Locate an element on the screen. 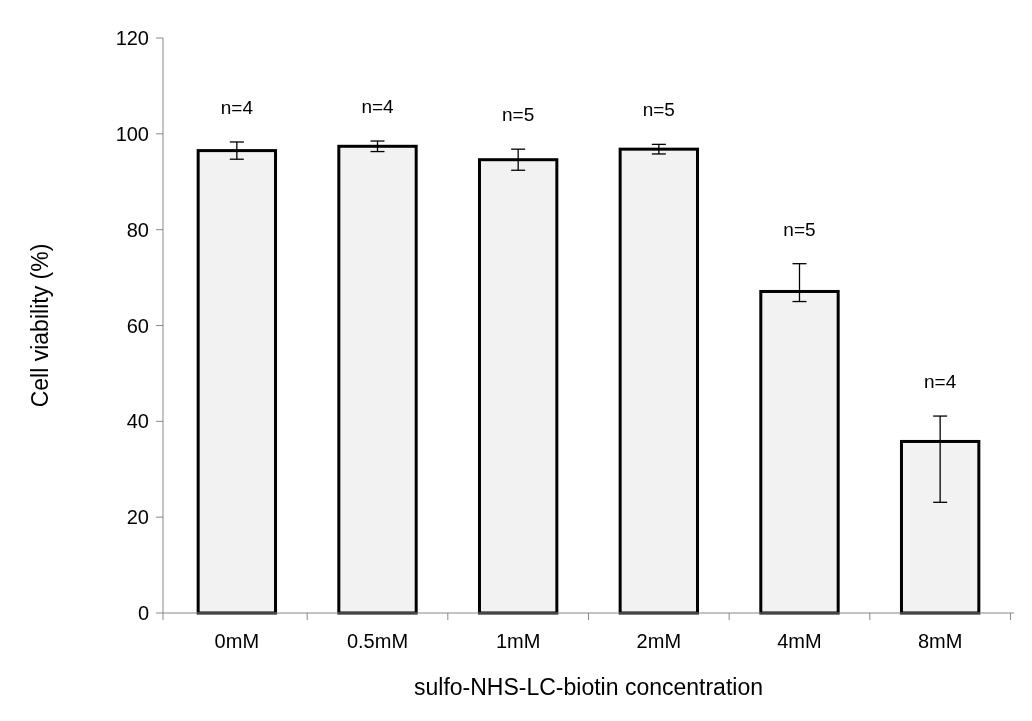  x-tick-label: 4mM is located at coordinates (799, 641).